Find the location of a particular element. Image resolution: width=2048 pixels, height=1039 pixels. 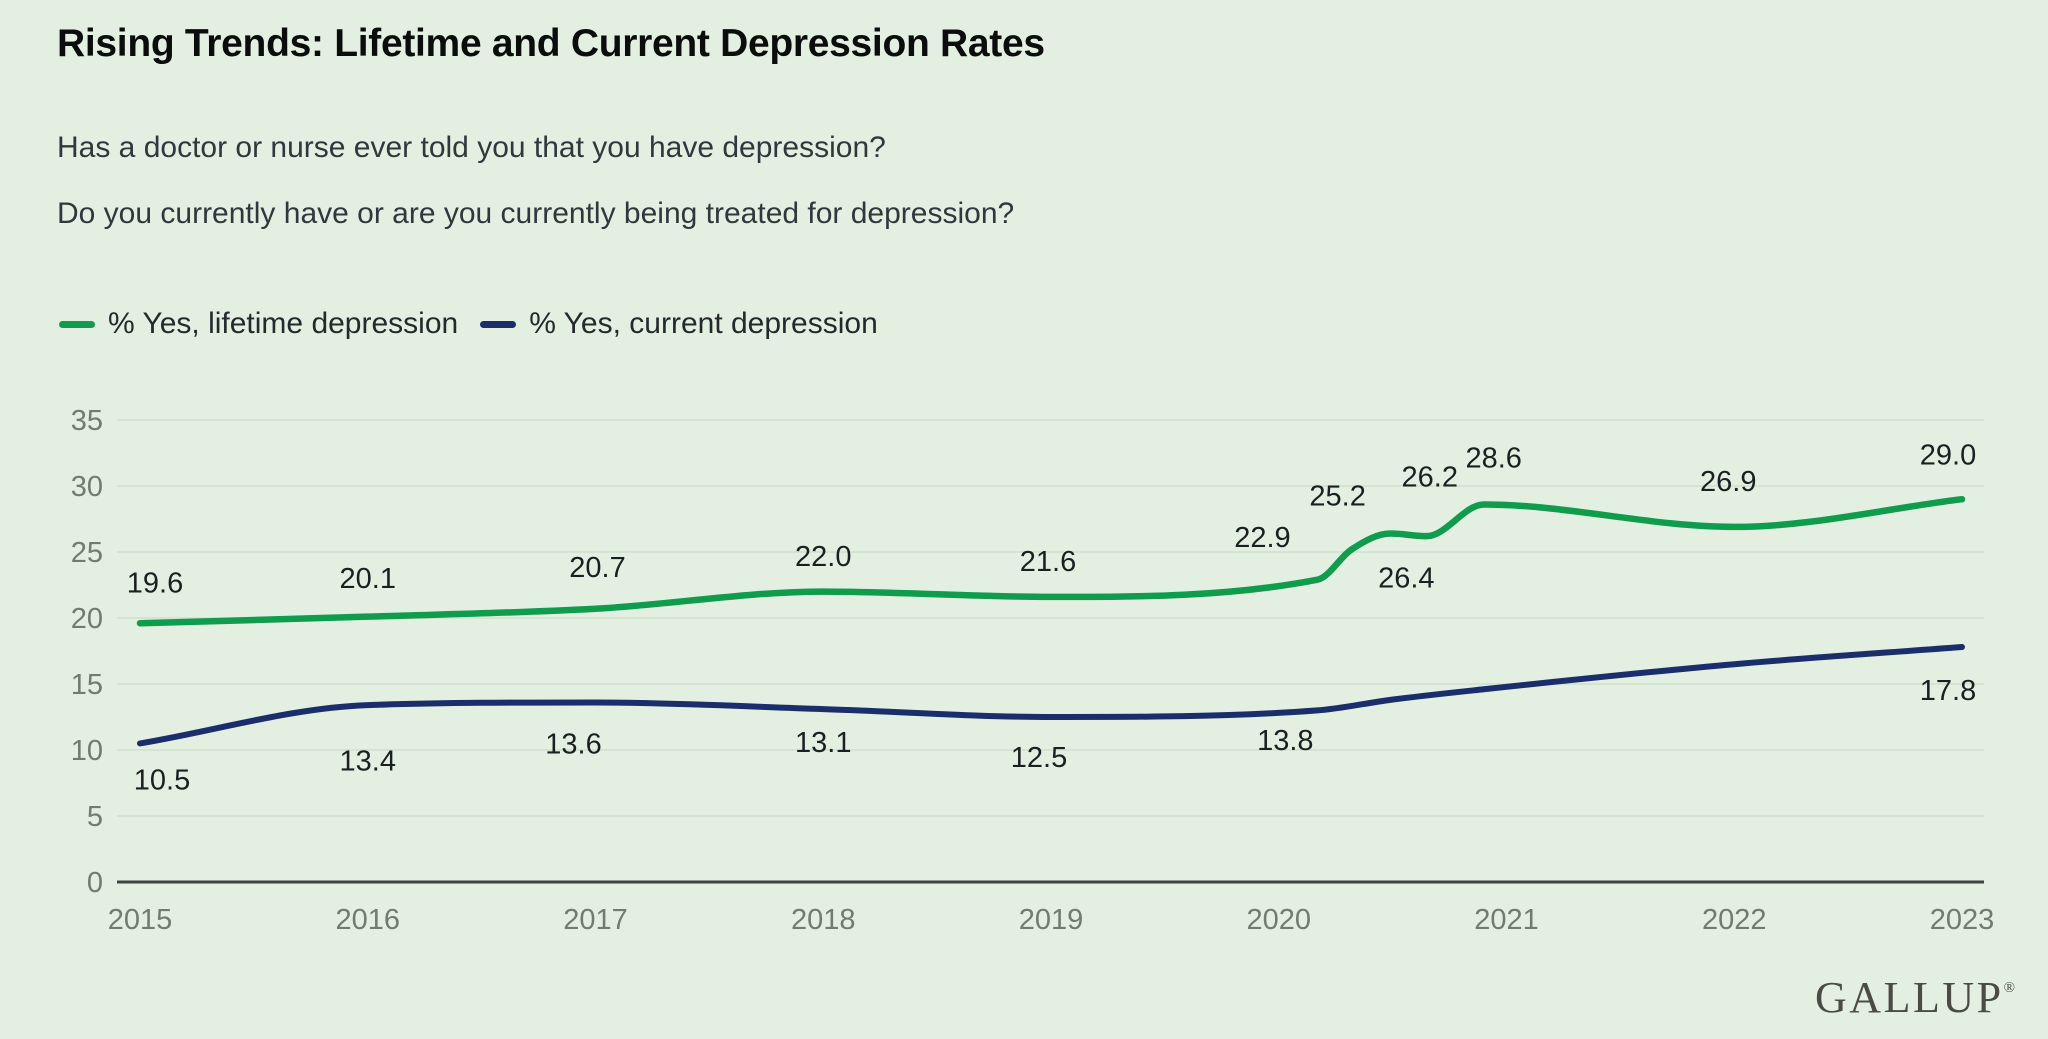

lifetime-data-label-22.9: 22.9 is located at coordinates (1262, 538).